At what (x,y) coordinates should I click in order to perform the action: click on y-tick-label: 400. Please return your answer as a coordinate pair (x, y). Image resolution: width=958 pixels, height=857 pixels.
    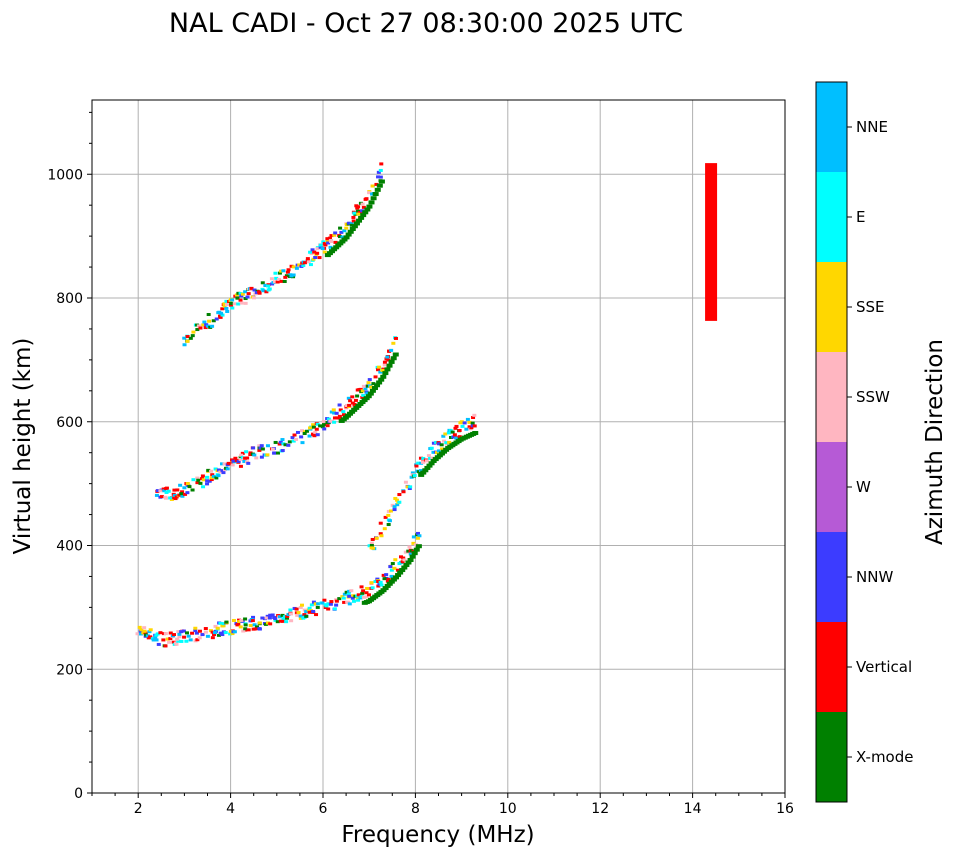
    Looking at the image, I should click on (69, 547).